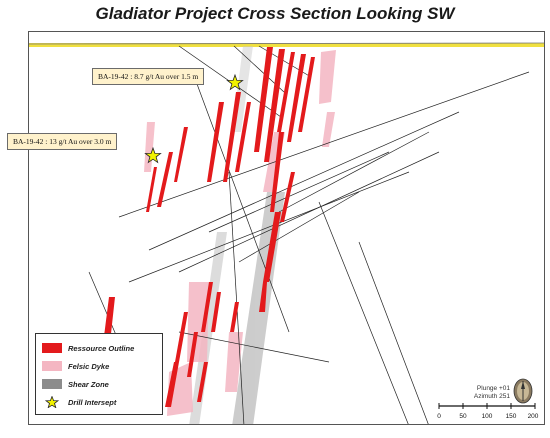 Image resolution: width=550 pixels, height=438 pixels. What do you see at coordinates (491, 396) in the screenshot?
I see `azimuth-label: Azimuth 251` at bounding box center [491, 396].